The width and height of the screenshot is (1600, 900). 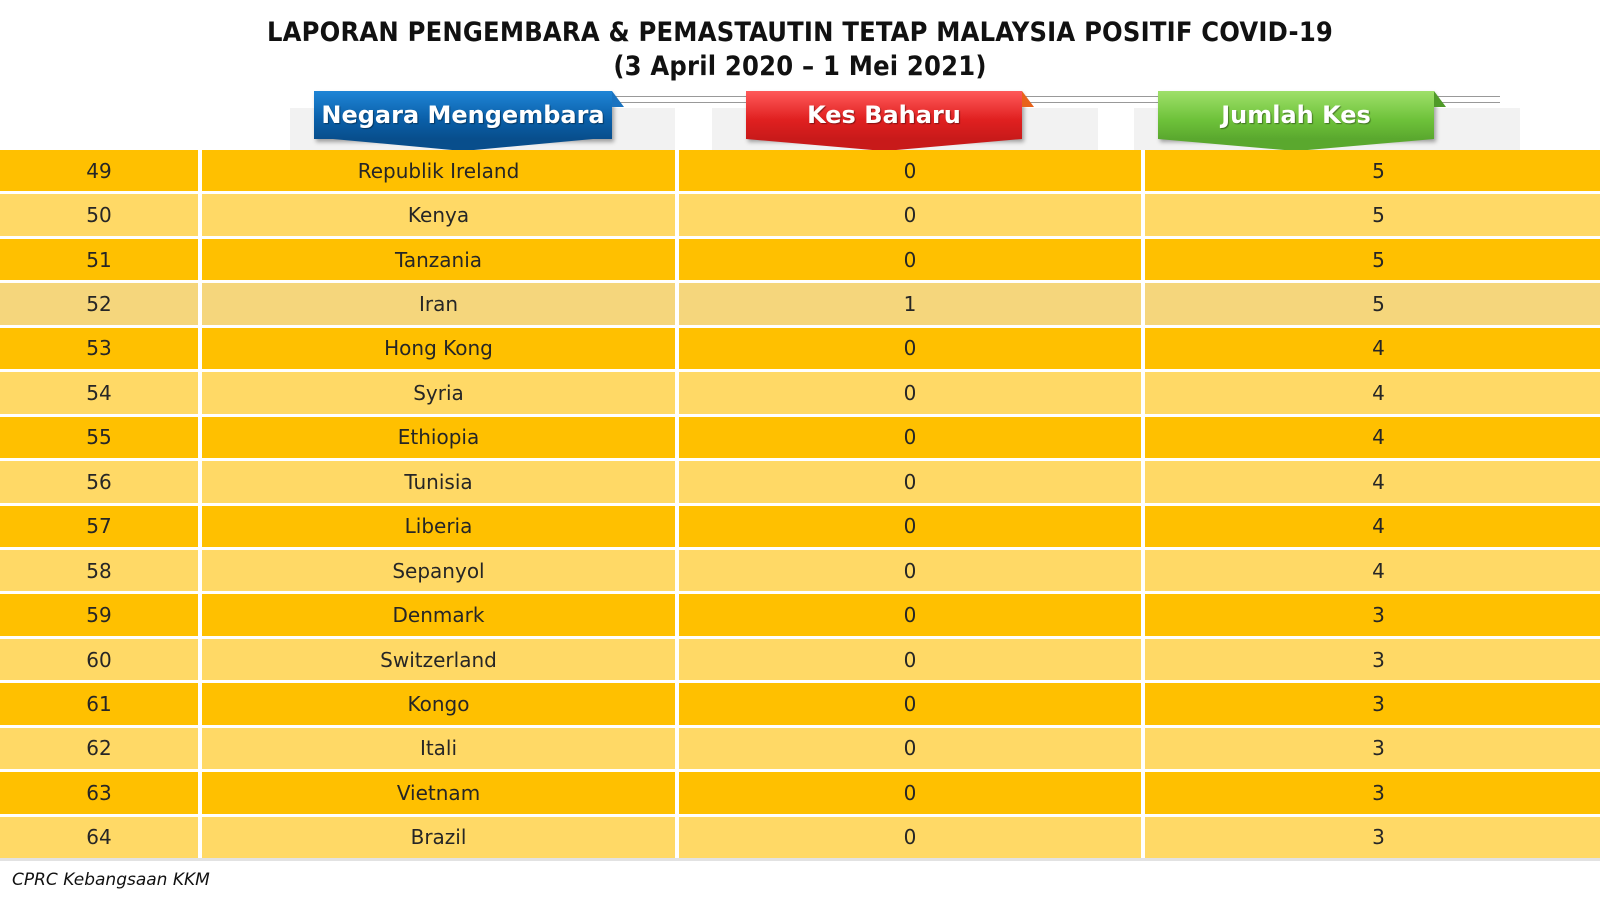 I want to click on row-number-cell: 50, so click(x=99, y=215).